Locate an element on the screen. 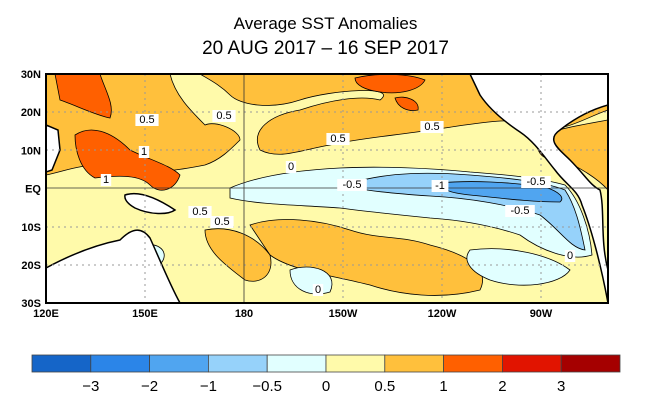 The width and height of the screenshot is (651, 403). colorbar-label: 1 is located at coordinates (443, 386).